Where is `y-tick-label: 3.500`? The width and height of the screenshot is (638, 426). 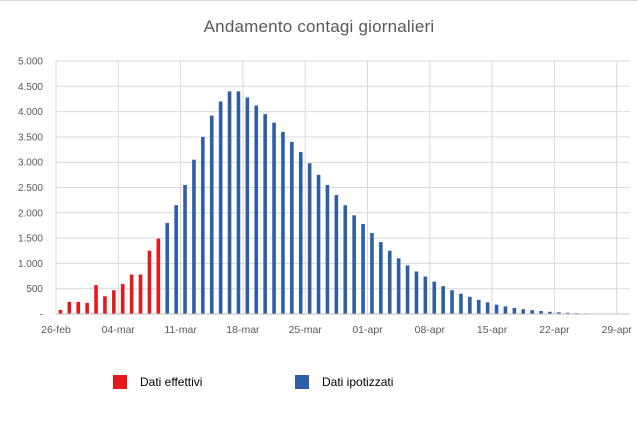 y-tick-label: 3.500 is located at coordinates (30, 137).